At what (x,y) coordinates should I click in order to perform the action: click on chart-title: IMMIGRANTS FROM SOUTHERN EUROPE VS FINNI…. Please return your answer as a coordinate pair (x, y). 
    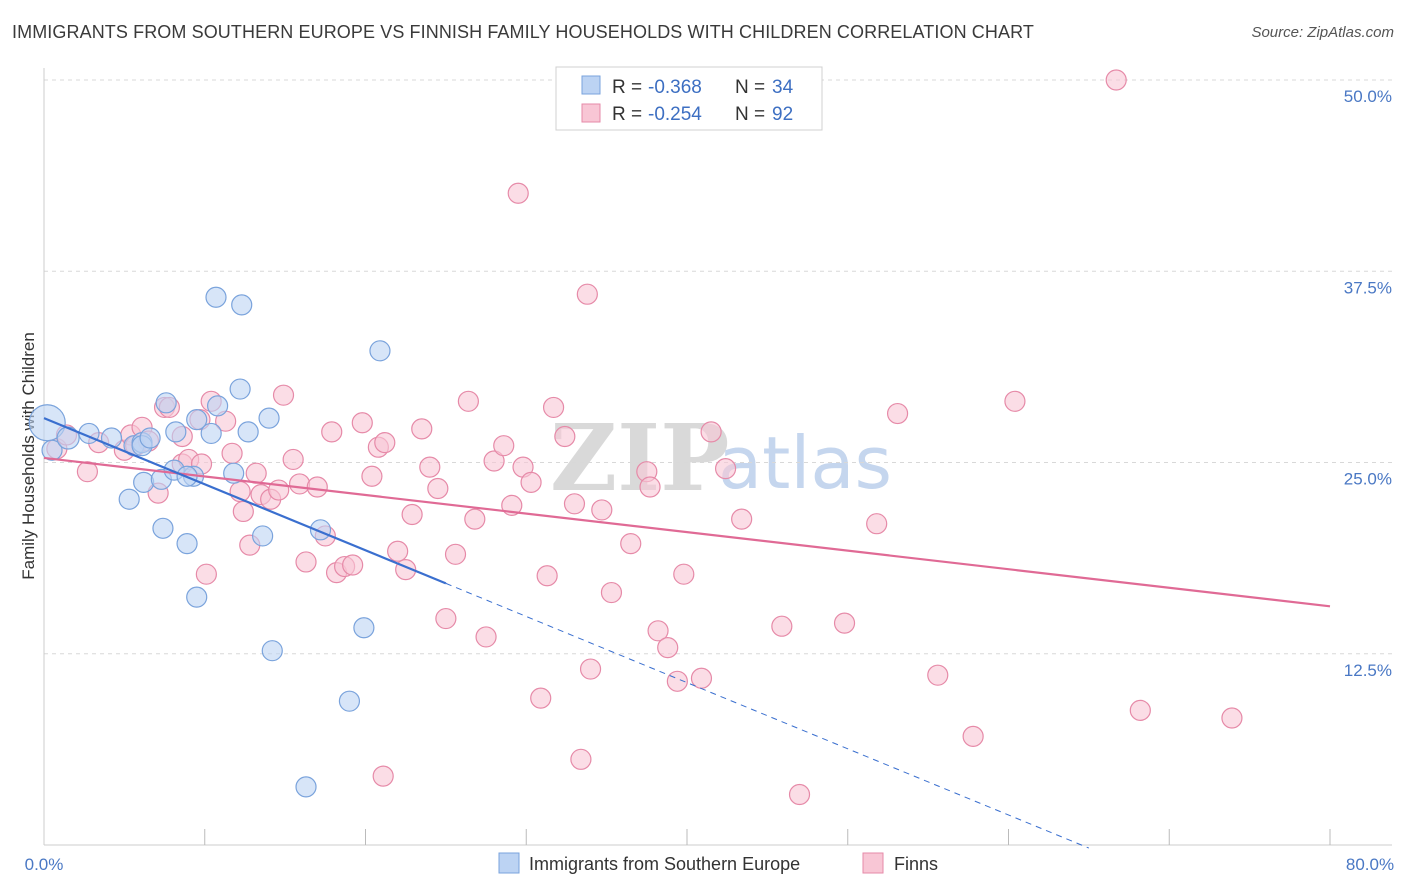
    Looking at the image, I should click on (523, 32).